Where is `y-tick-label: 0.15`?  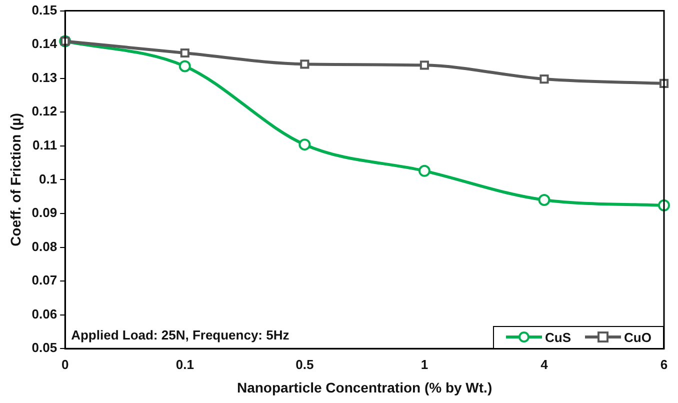
y-tick-label: 0.15 is located at coordinates (45, 10).